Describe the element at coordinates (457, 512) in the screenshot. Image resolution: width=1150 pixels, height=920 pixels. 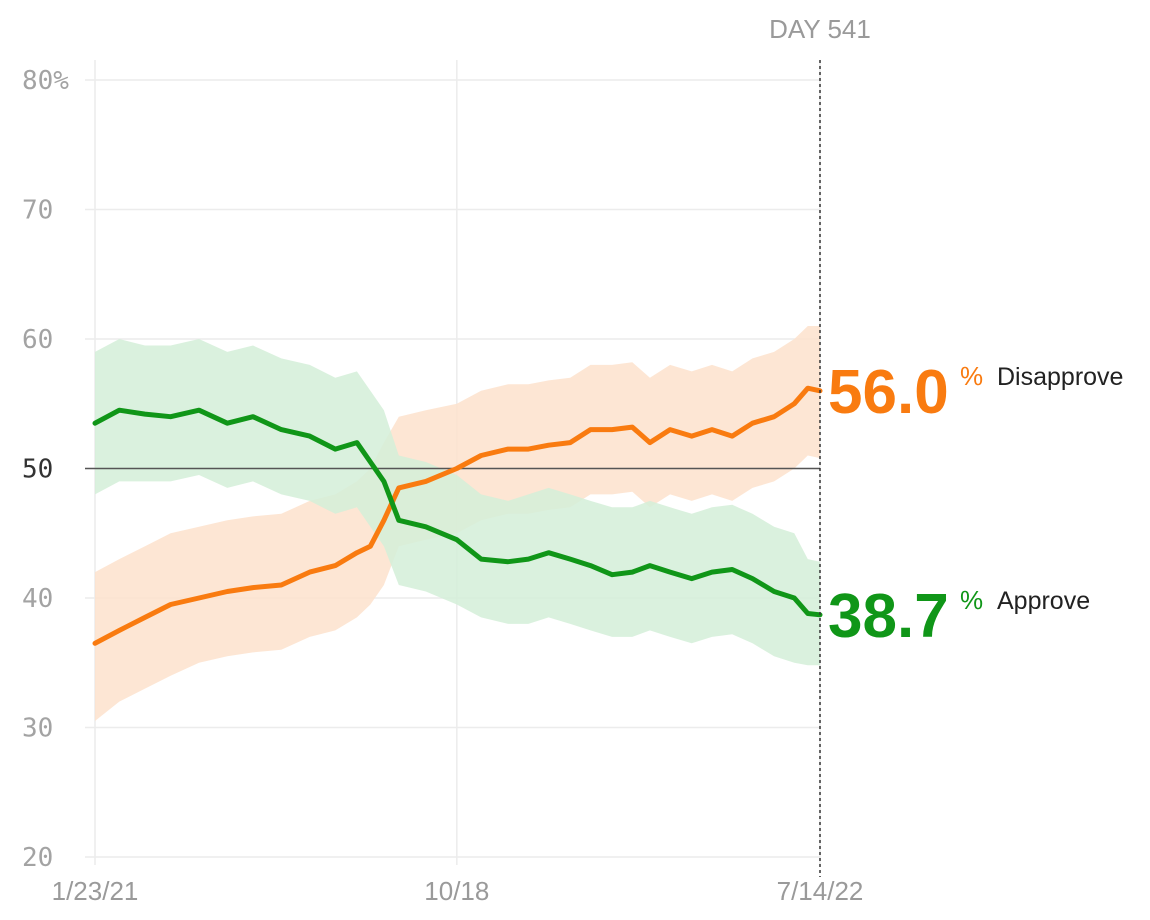
I see `approve-line` at that location.